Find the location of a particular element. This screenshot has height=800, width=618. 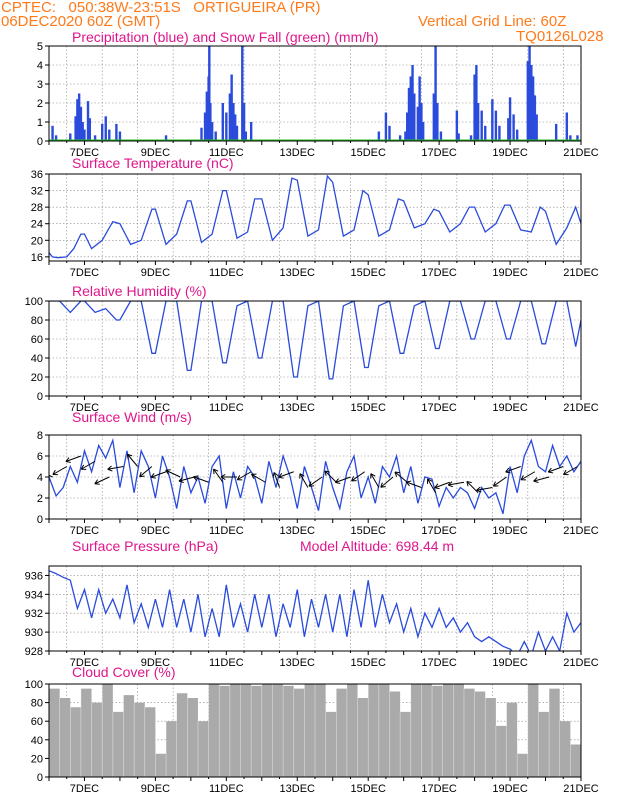

precip-ytick-label: 1 is located at coordinates (40, 123).